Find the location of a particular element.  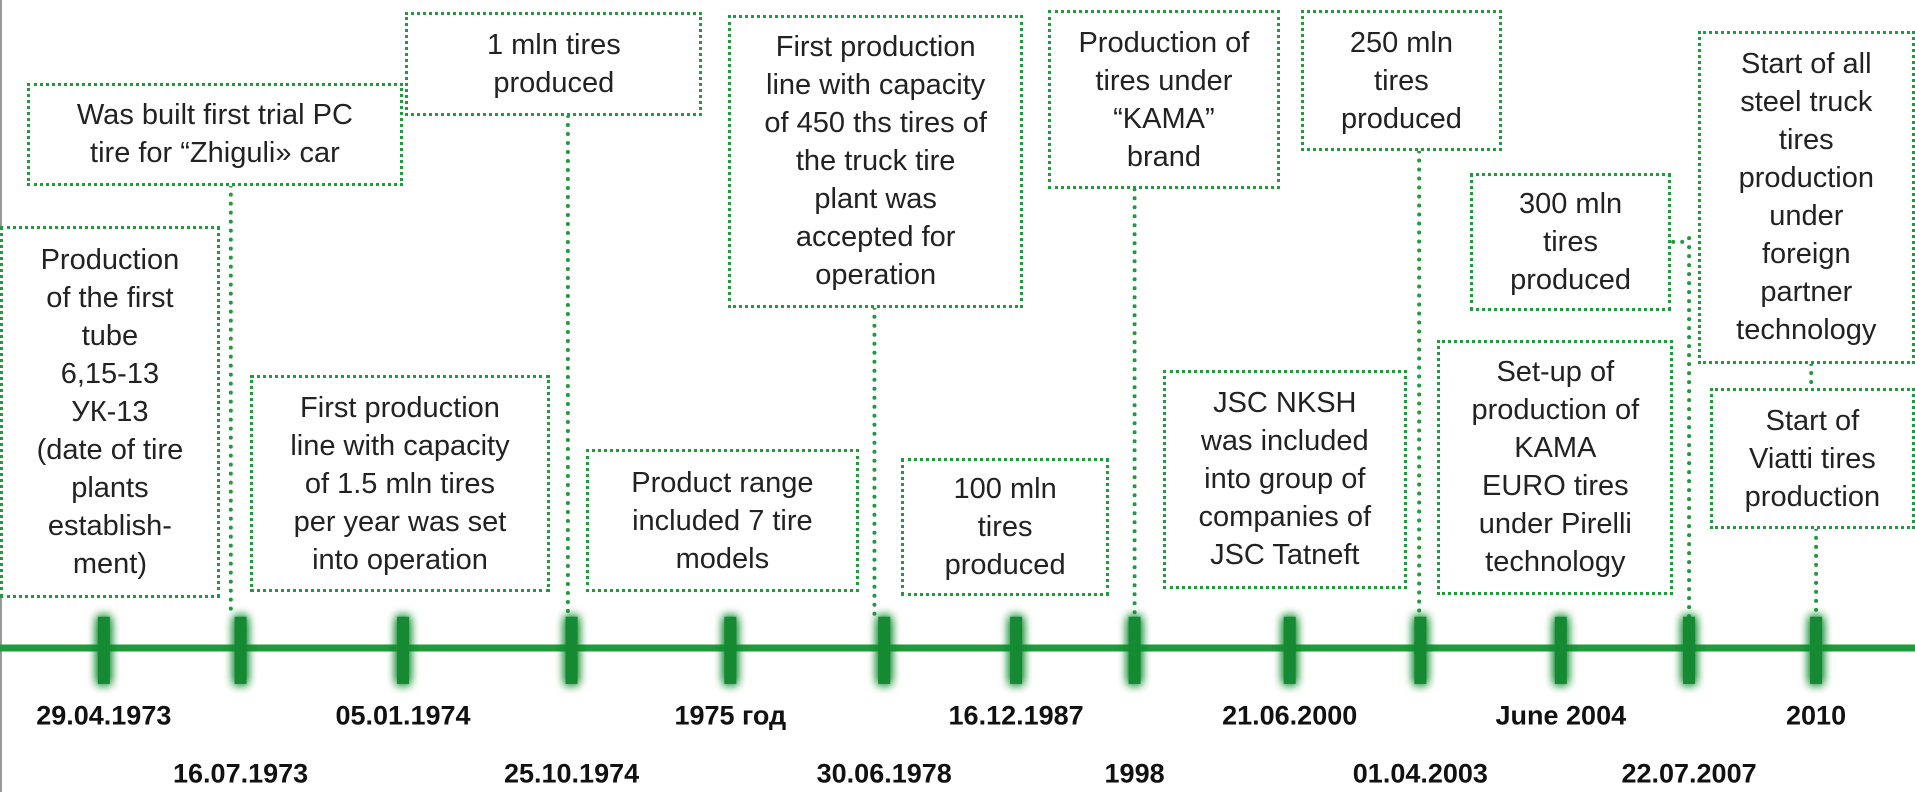

event-text: included 7 tire is located at coordinates (722, 520).